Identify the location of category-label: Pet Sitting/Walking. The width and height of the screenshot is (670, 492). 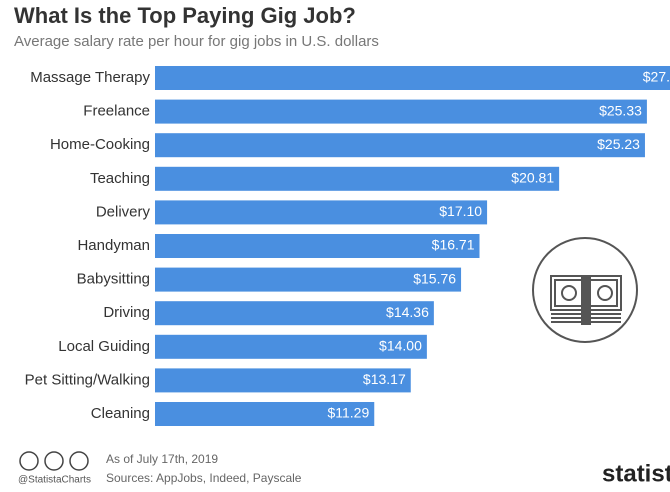
(87, 379).